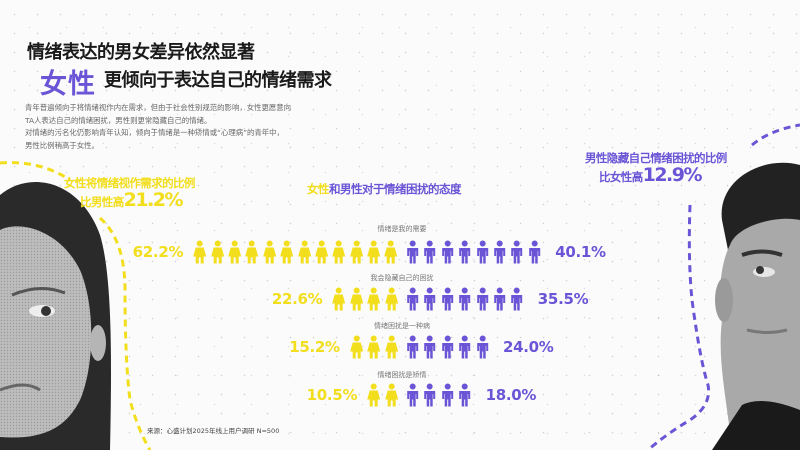 The image size is (800, 450). Describe the element at coordinates (68, 84) in the screenshot. I see `title-accent-female: 女性` at that location.